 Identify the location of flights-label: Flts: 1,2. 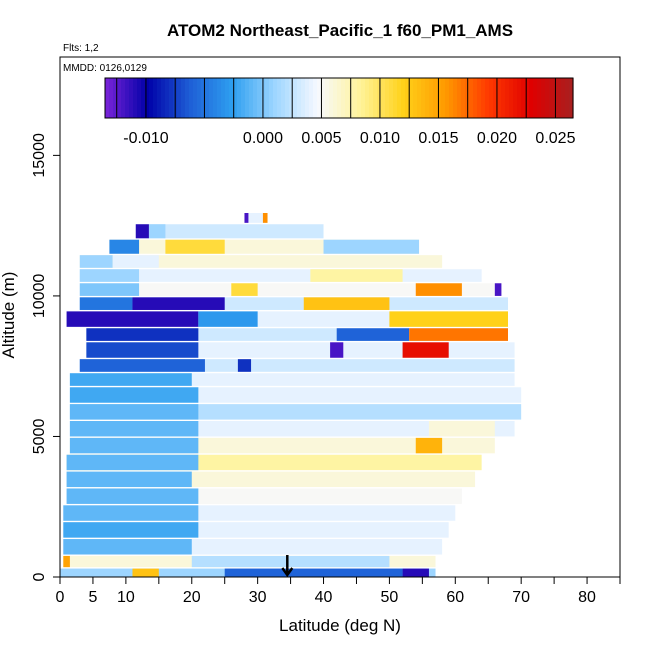
(81, 48).